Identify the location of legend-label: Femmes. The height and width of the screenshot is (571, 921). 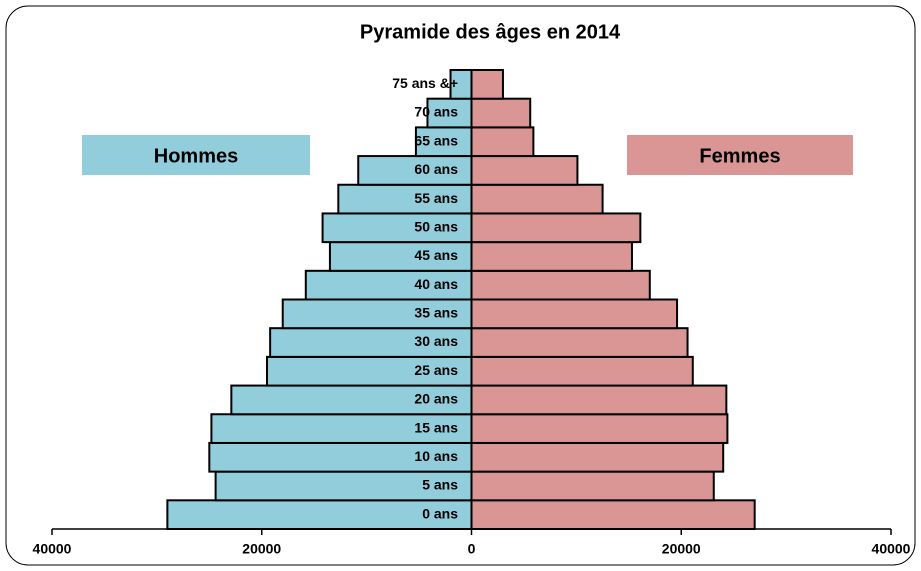
(739, 156).